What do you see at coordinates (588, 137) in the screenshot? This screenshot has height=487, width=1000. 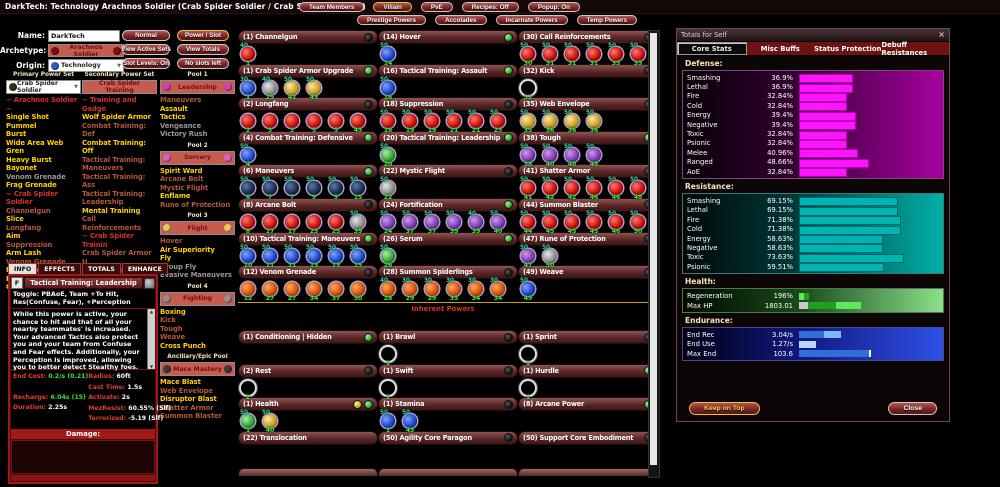 I see `power-bar: (38) Tough` at bounding box center [588, 137].